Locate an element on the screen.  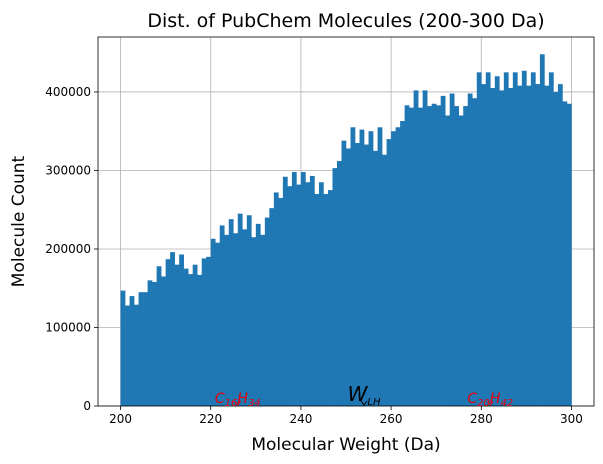
x-tick-label: 280 is located at coordinates (481, 419).